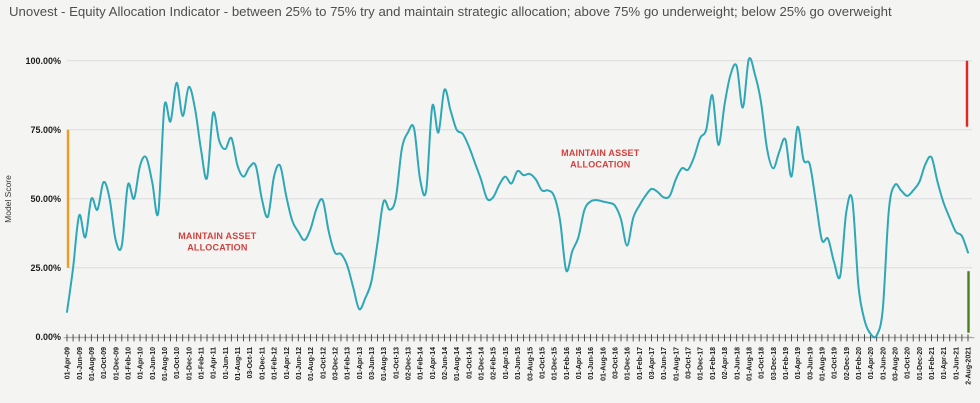  What do you see at coordinates (177, 363) in the screenshot?
I see `x-tick-label: 01-Oct-10` at bounding box center [177, 363].